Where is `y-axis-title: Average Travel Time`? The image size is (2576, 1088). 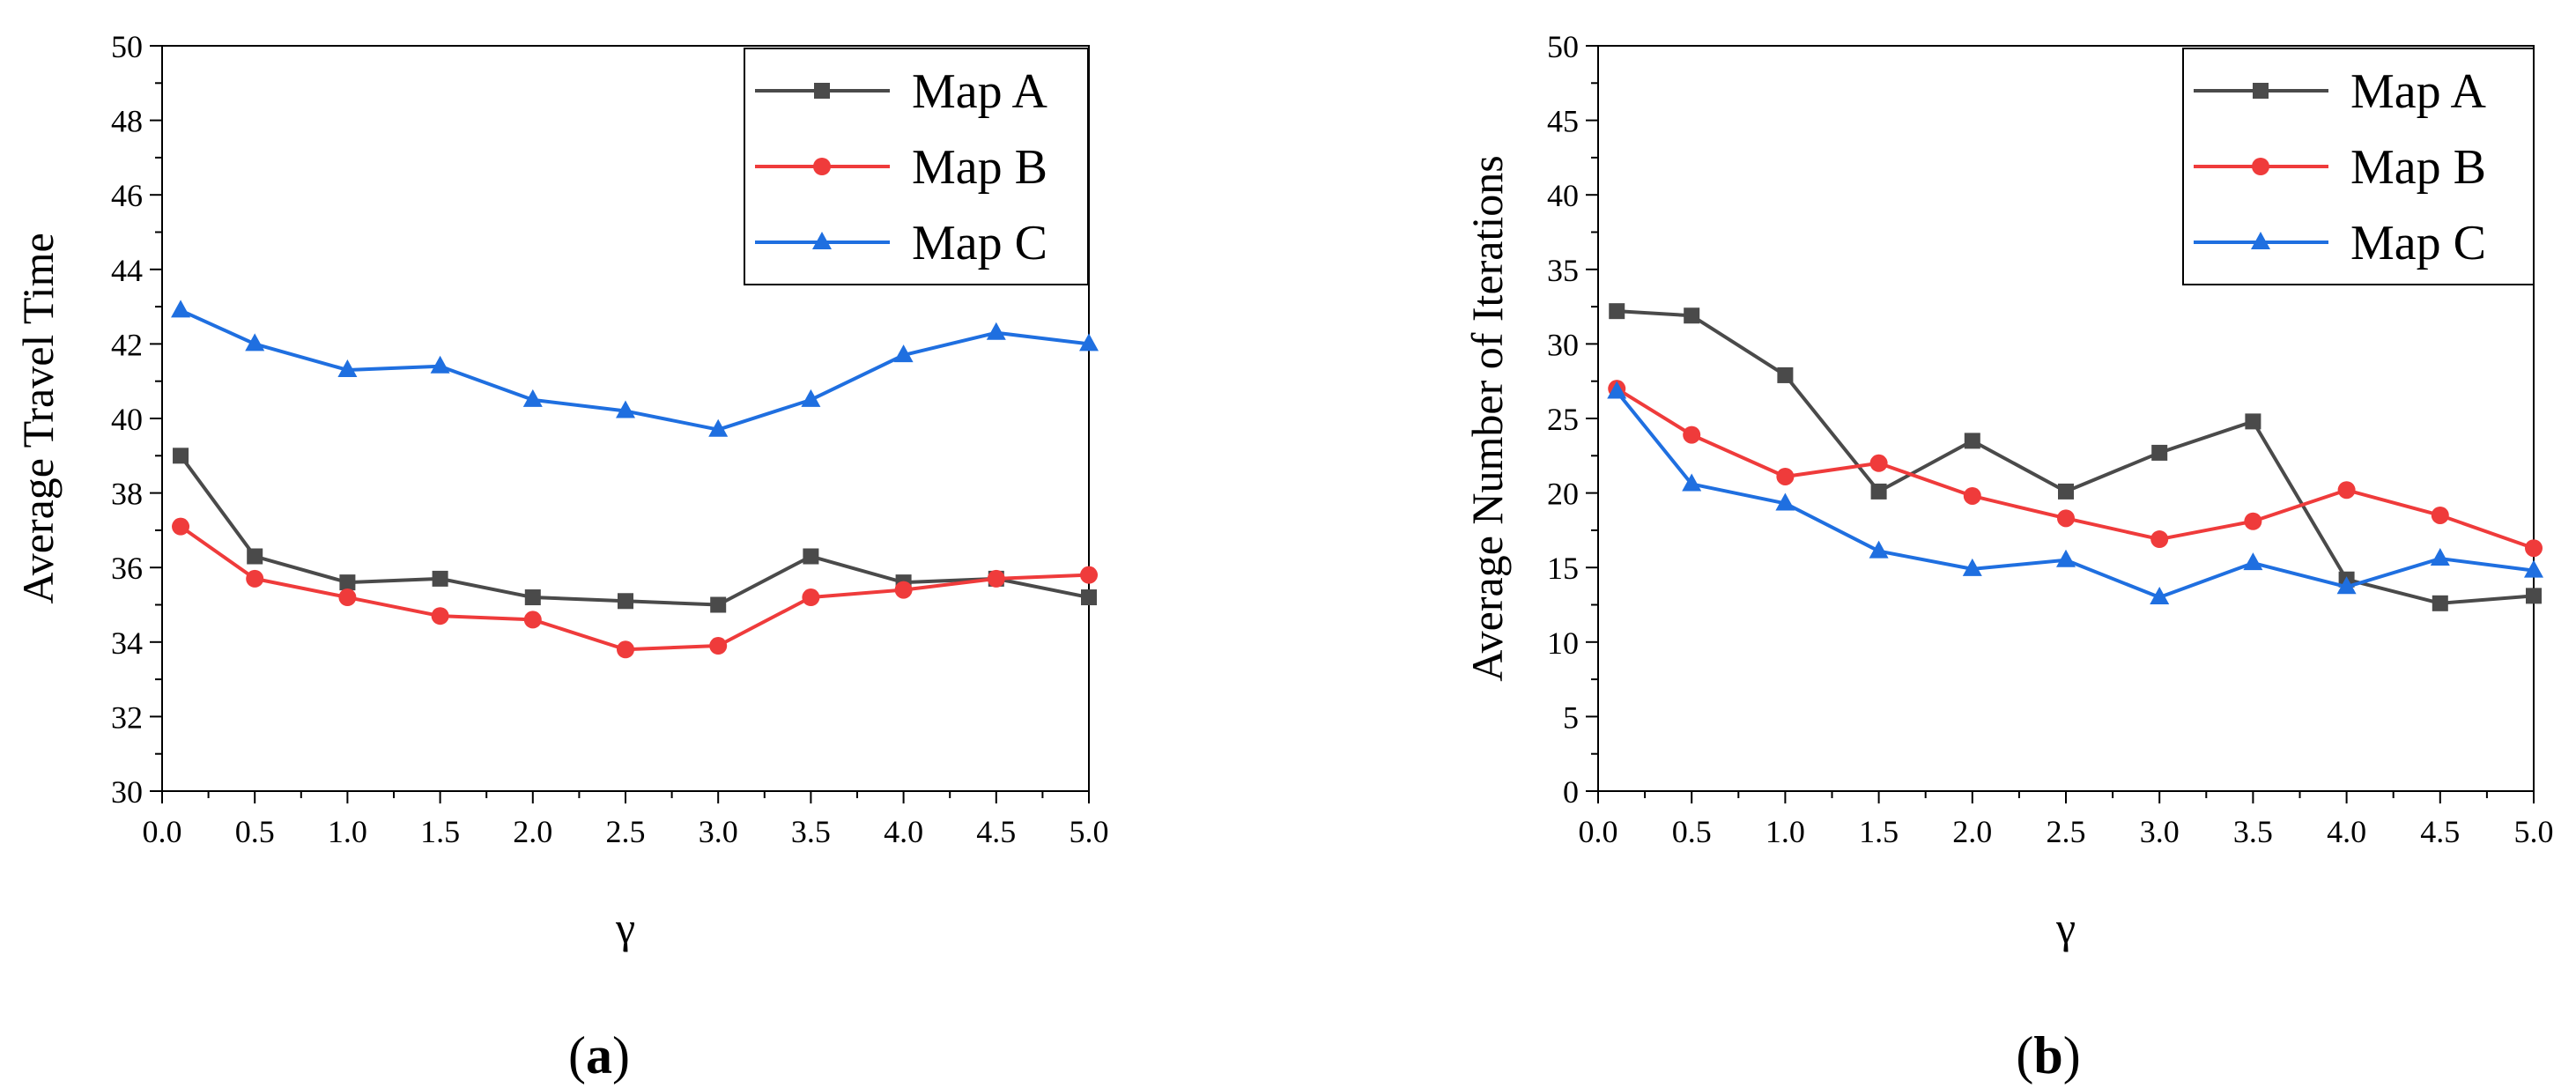 y-axis-title: Average Travel Time is located at coordinates (38, 418).